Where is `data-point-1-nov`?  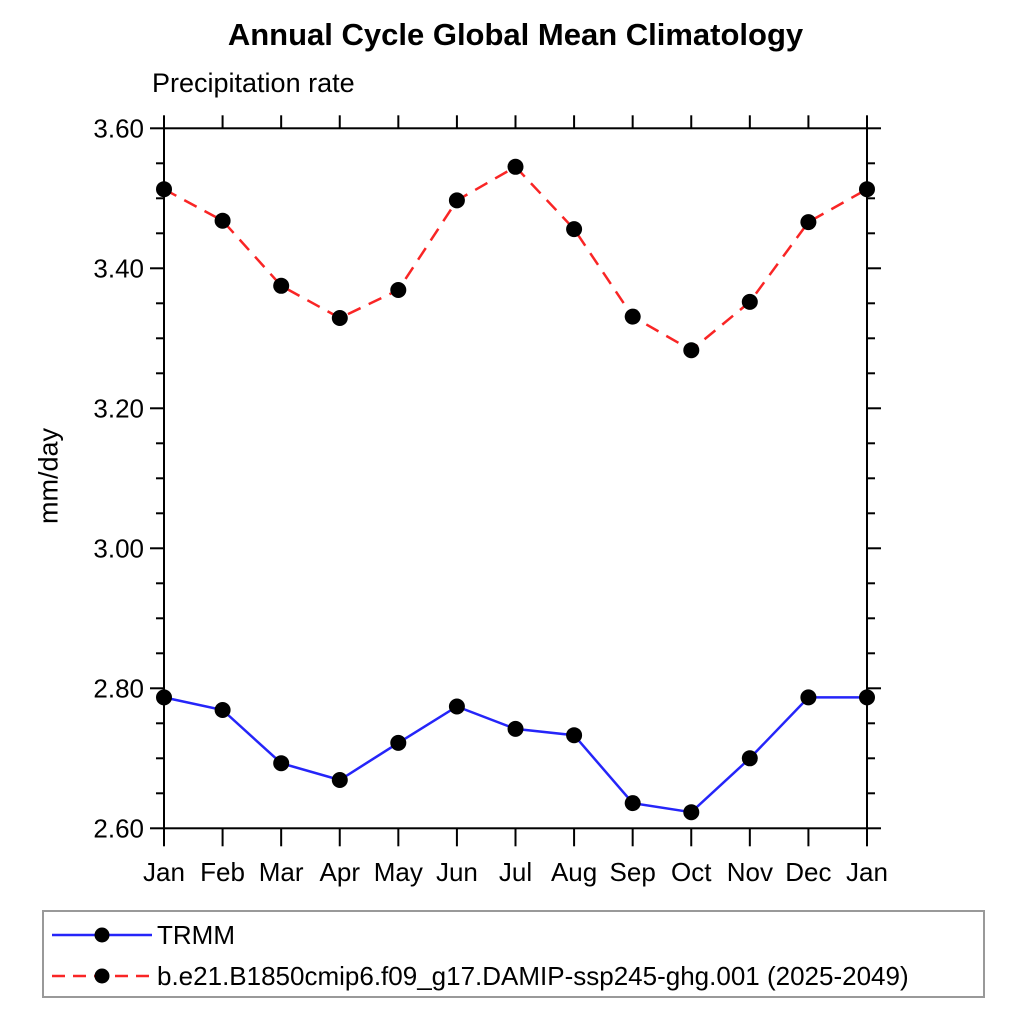
data-point-1-nov is located at coordinates (749, 301).